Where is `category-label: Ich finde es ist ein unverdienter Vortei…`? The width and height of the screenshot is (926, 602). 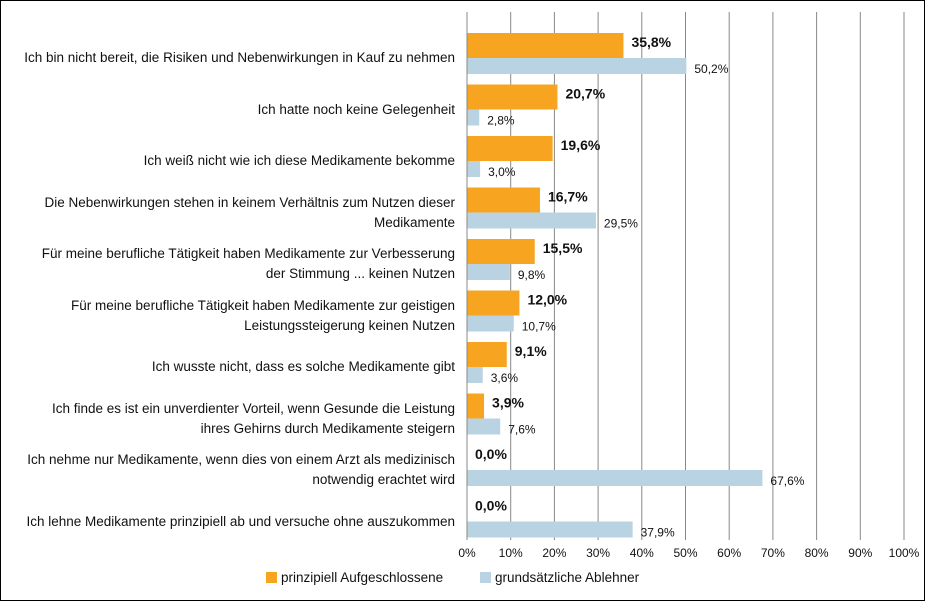 category-label: Ich finde es ist ein unverdienter Vortei… is located at coordinates (253, 418).